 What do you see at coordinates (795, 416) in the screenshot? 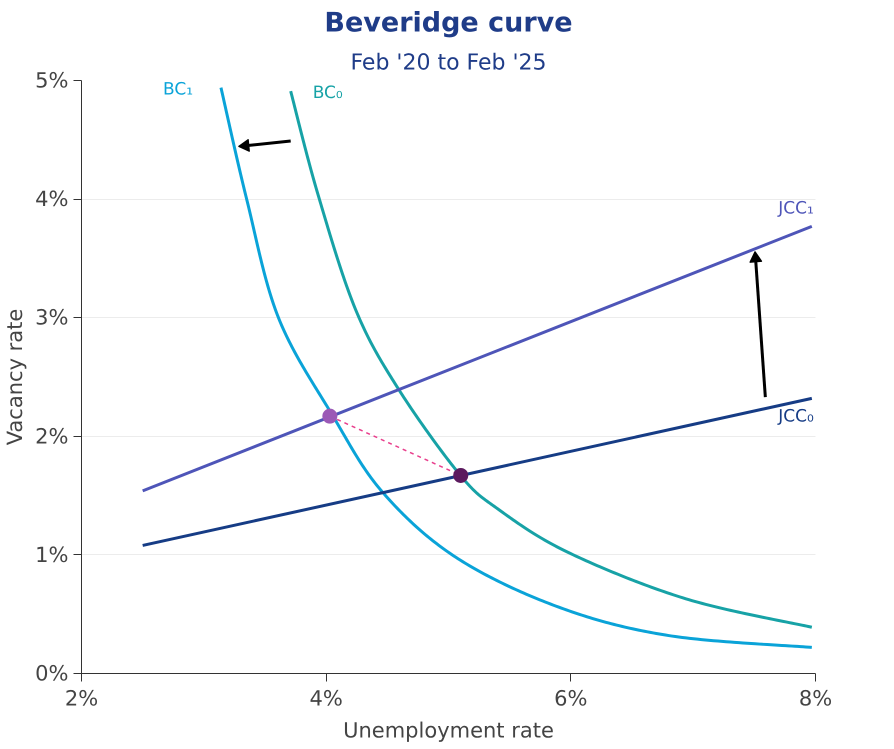
I see `series-label: JCC₀` at bounding box center [795, 416].